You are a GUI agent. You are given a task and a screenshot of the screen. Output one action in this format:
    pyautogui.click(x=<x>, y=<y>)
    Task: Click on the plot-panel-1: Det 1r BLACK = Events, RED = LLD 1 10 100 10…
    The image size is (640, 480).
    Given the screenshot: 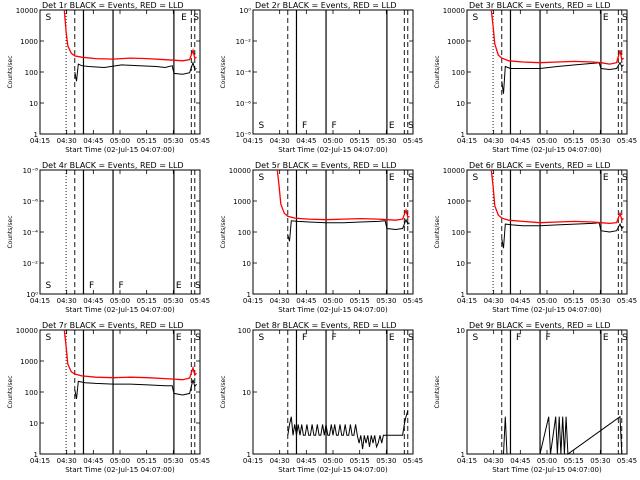 What is the action you would take?
    pyautogui.click(x=108, y=77)
    